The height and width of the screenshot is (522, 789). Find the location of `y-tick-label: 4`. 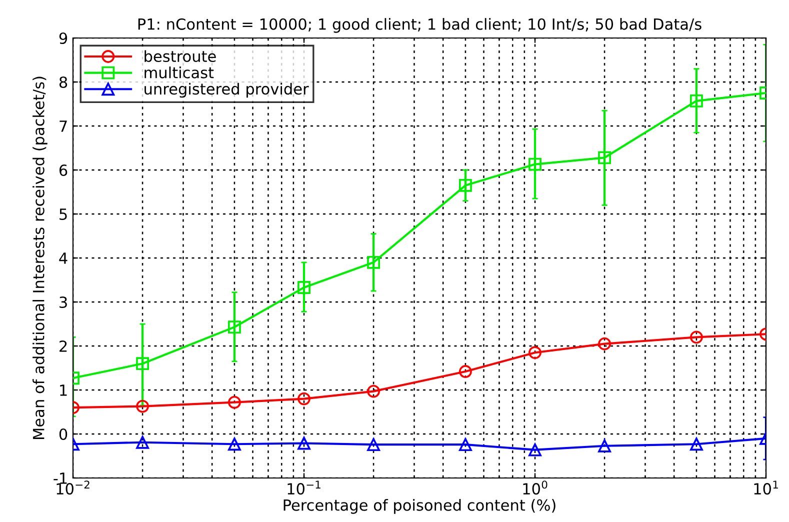

y-tick-label: 4 is located at coordinates (63, 258).